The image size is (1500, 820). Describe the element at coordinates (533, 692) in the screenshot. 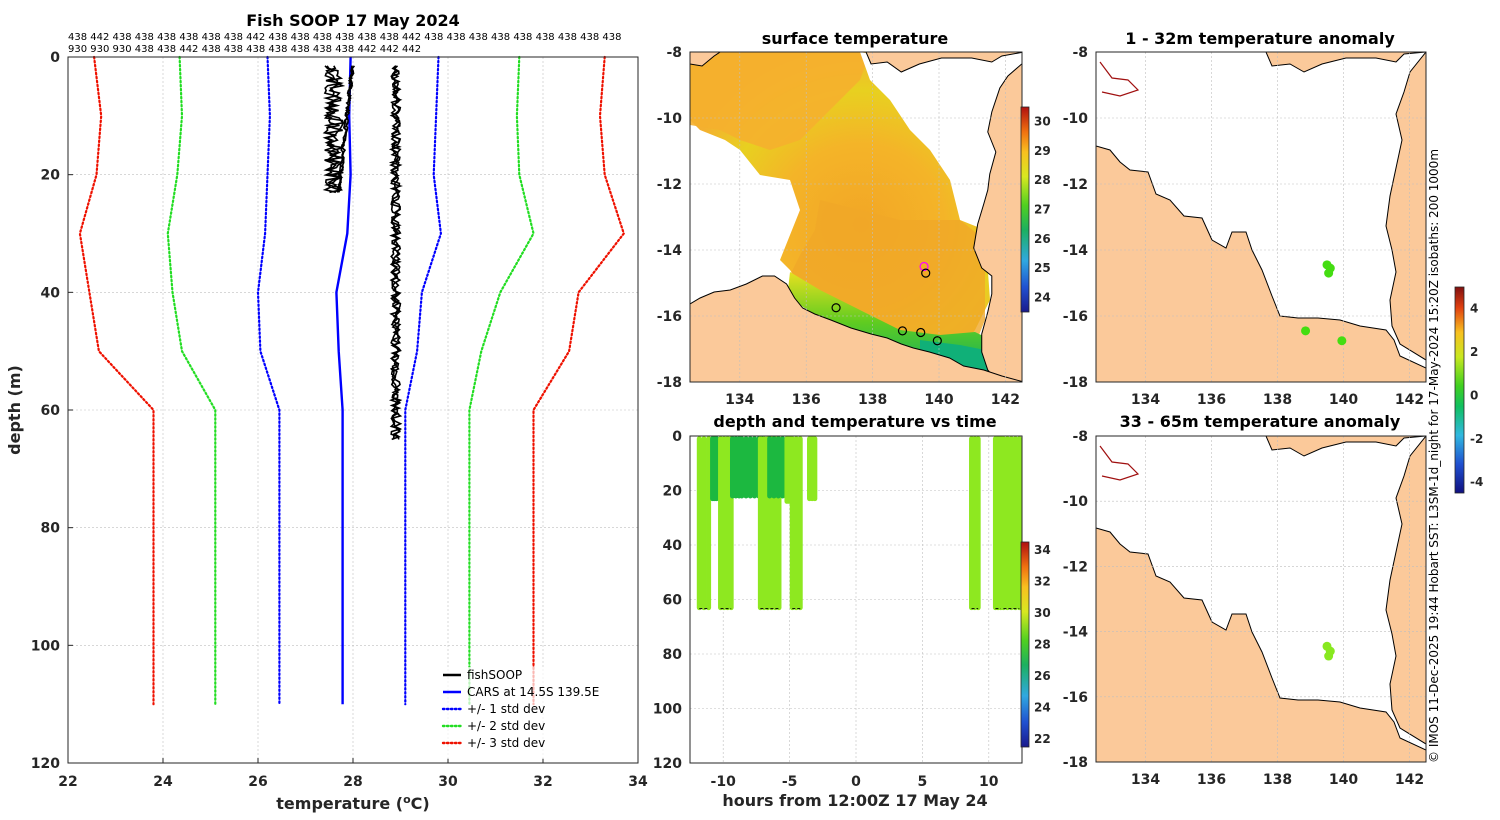

I see `legend-label-1: CARS at 14.5S 139.5E` at that location.